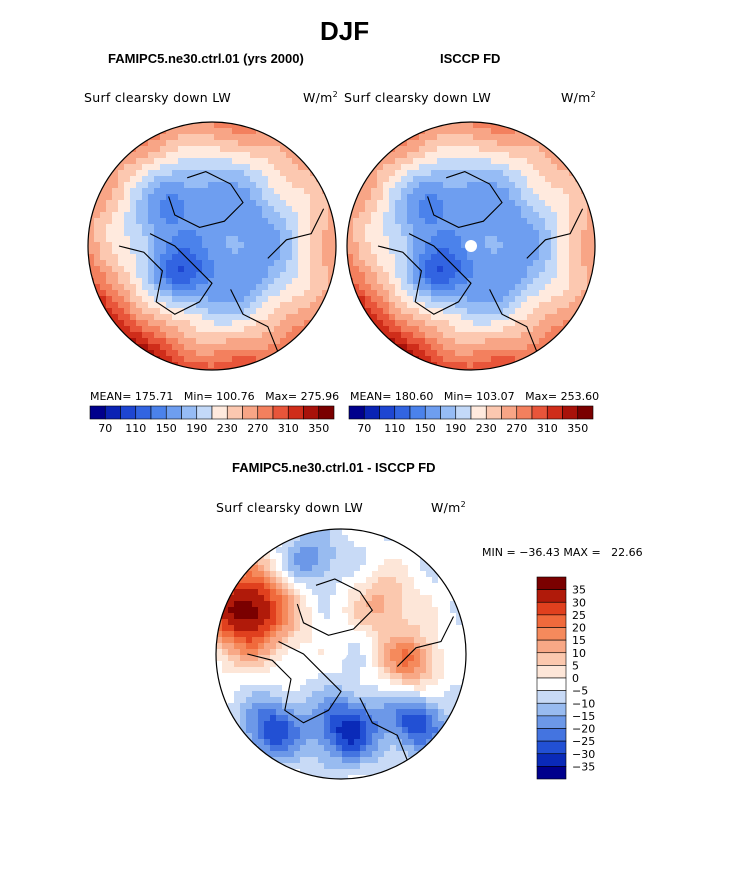  Describe the element at coordinates (345, 31) in the screenshot. I see `page-title: DJF` at that location.